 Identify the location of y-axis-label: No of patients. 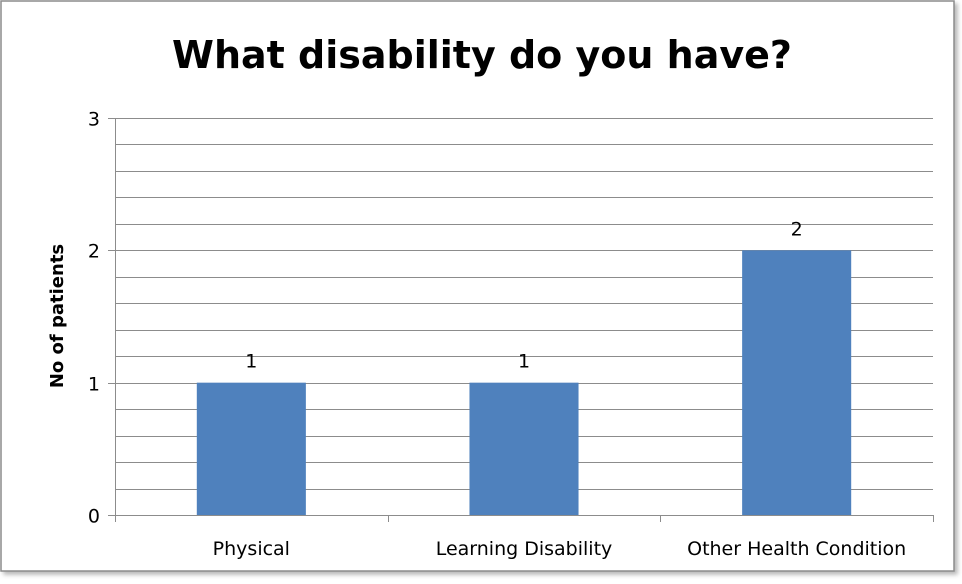
(57, 316).